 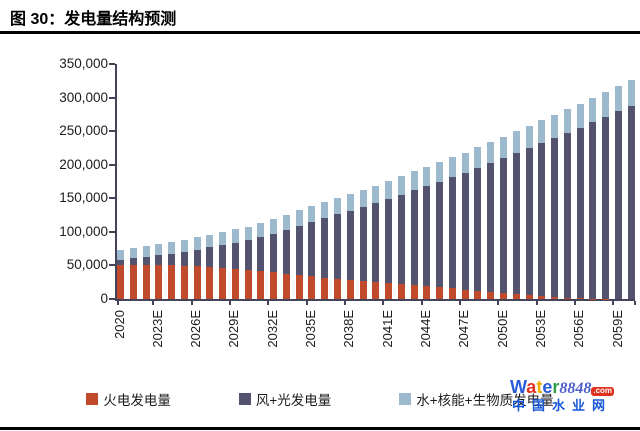 I want to click on bar-segment-2051-s1, so click(x=516, y=224).